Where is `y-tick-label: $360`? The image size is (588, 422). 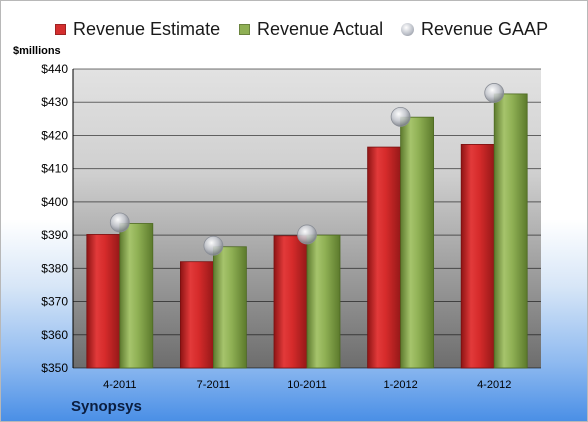 y-tick-label: $360 is located at coordinates (54, 335).